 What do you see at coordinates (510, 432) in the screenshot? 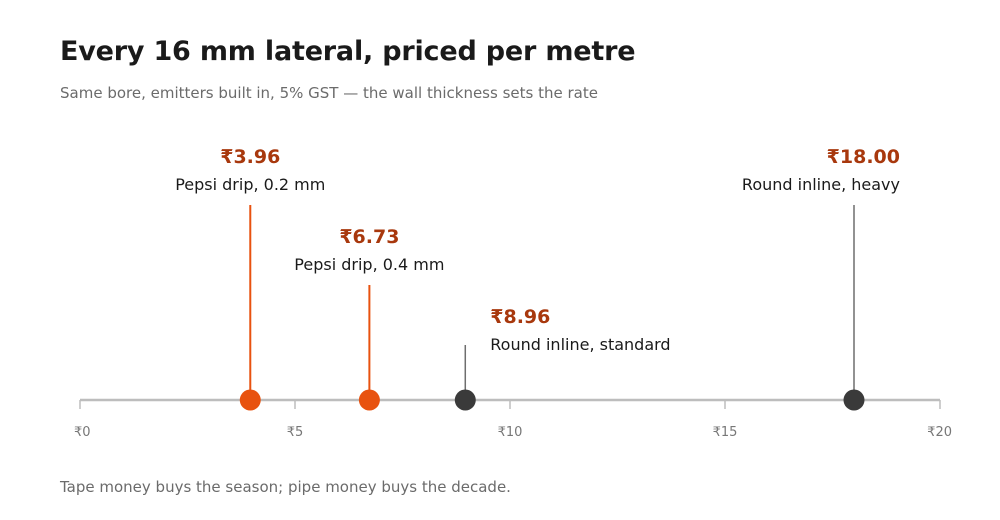
I see `x-tick-label: ₹10` at bounding box center [510, 432].